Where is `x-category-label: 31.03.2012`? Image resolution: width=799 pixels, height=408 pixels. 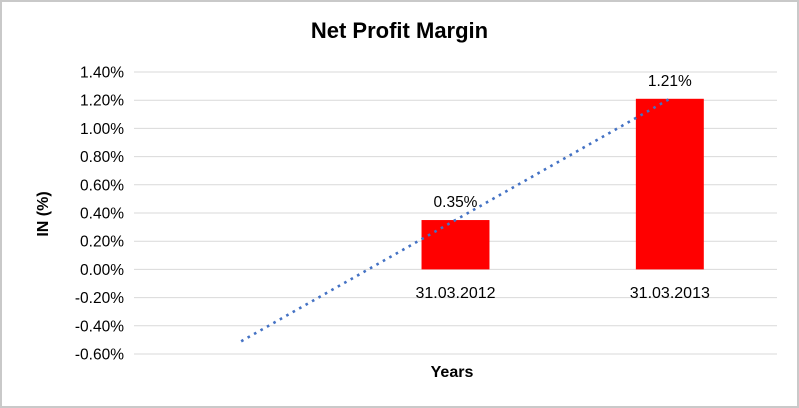
x-category-label: 31.03.2012 is located at coordinates (455, 293).